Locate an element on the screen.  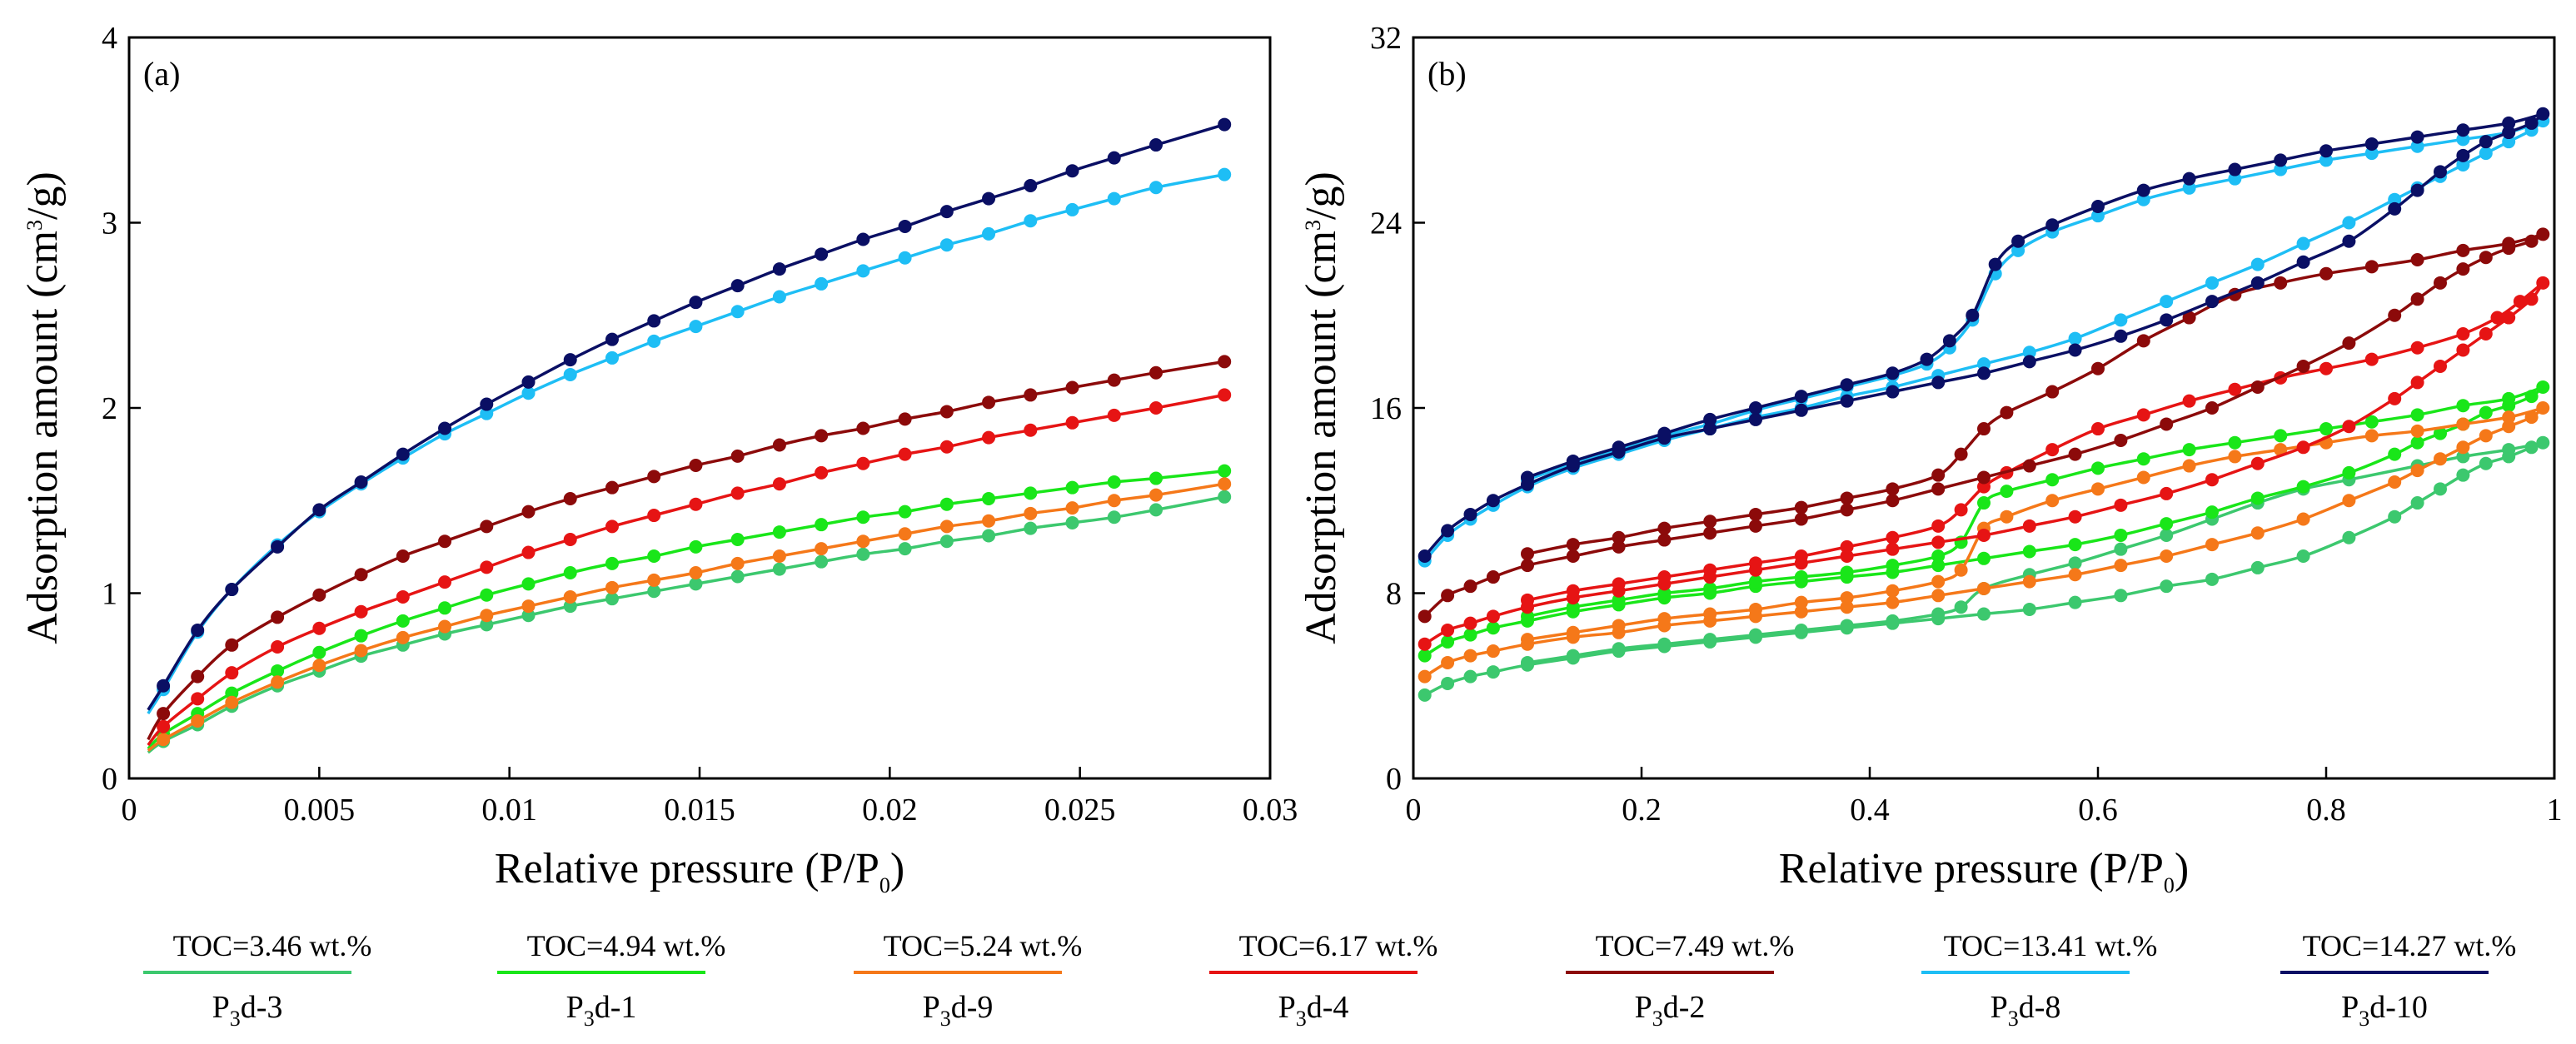
panel-a-y-tick-label: 1 is located at coordinates (109, 594).